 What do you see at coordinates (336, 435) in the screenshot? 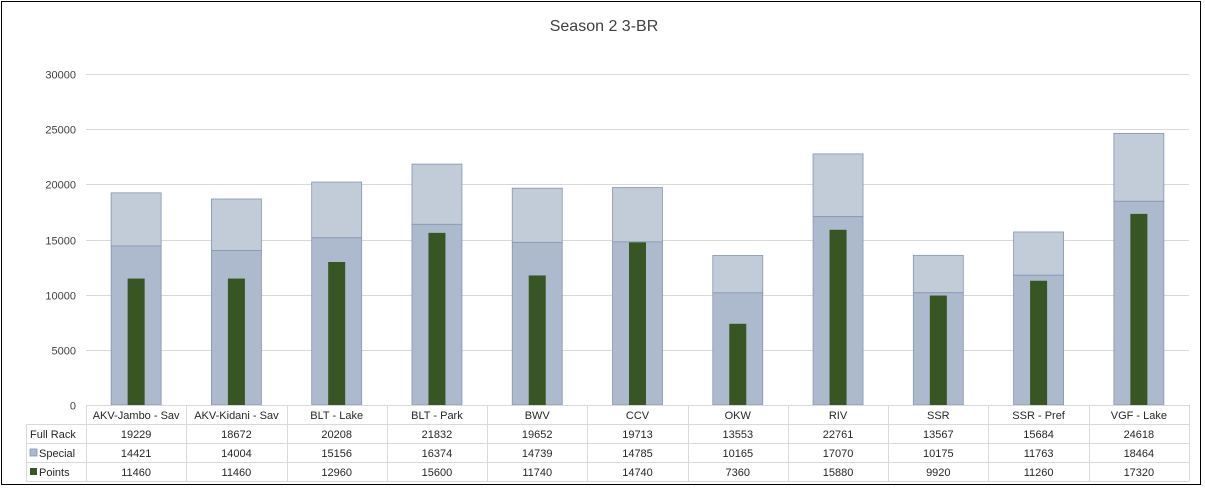
I see `data-value: 20208` at bounding box center [336, 435].